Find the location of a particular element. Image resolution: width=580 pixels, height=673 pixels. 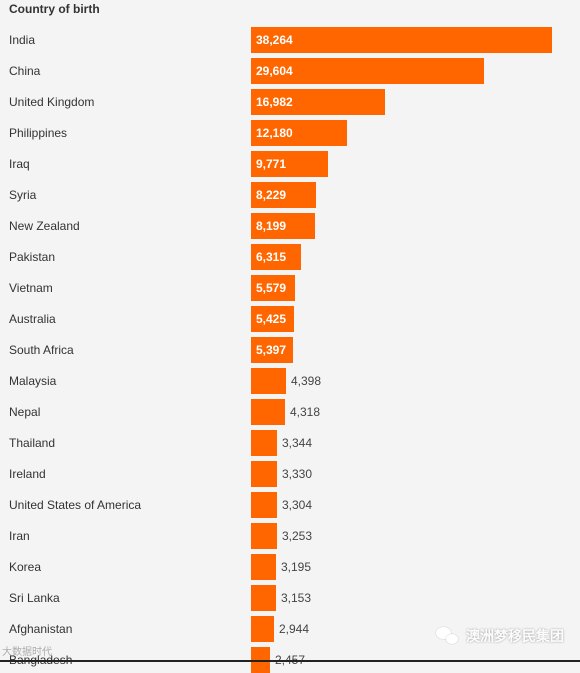

watermark-right-text: 澳洲梦移民集团 is located at coordinates (515, 636).